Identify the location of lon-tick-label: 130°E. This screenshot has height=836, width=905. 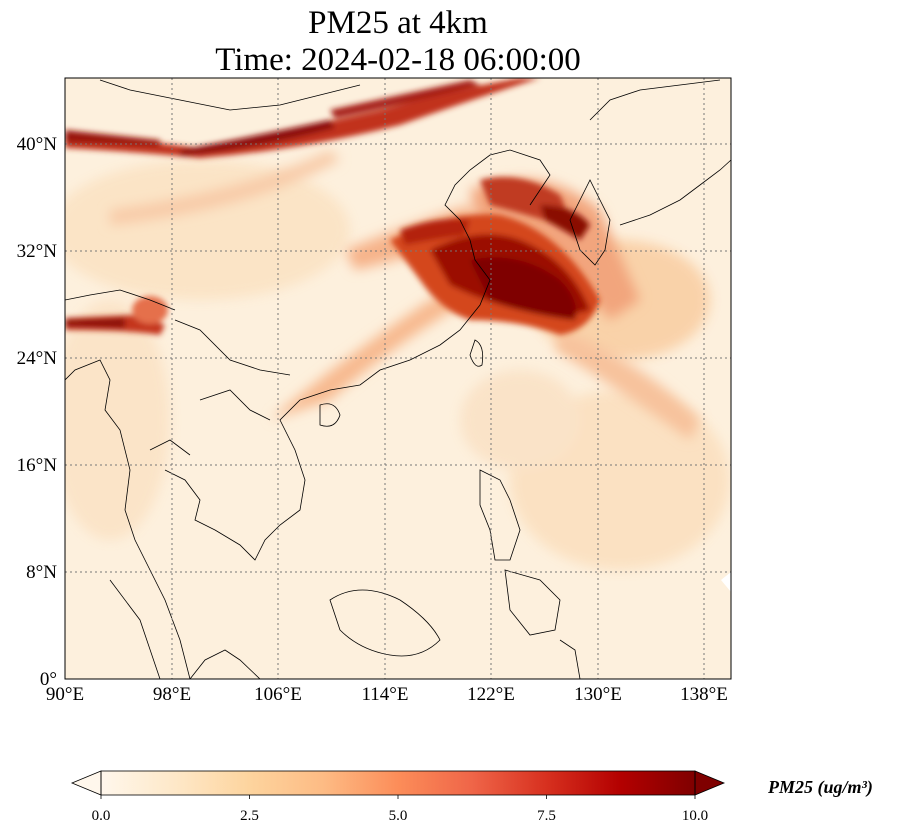
(598, 694).